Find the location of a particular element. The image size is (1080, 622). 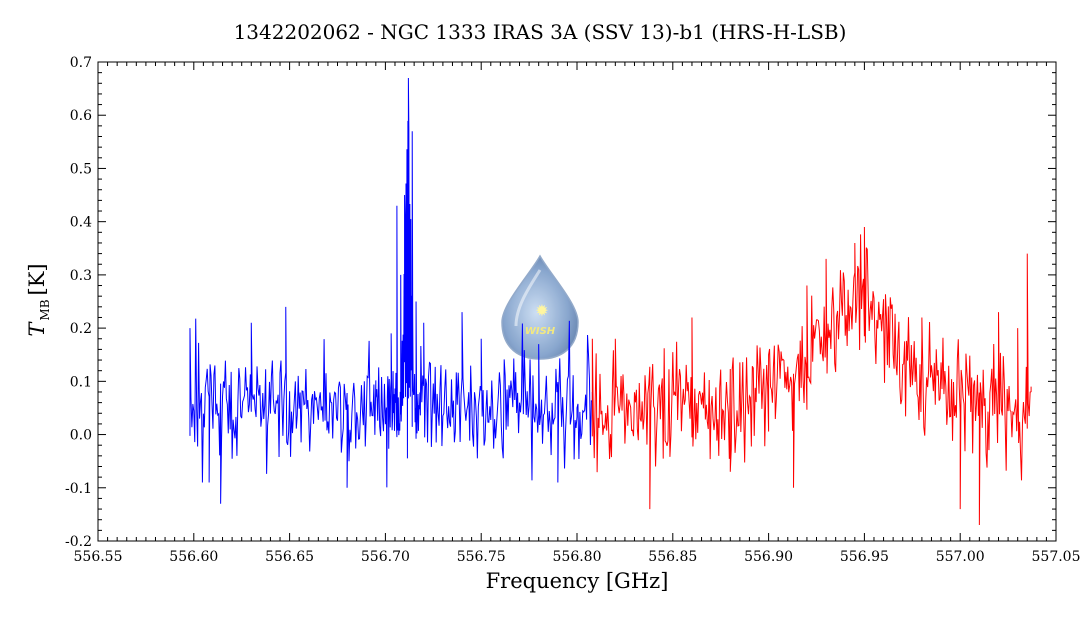

x-axis-label: Frequency [GHz] is located at coordinates (577, 581).